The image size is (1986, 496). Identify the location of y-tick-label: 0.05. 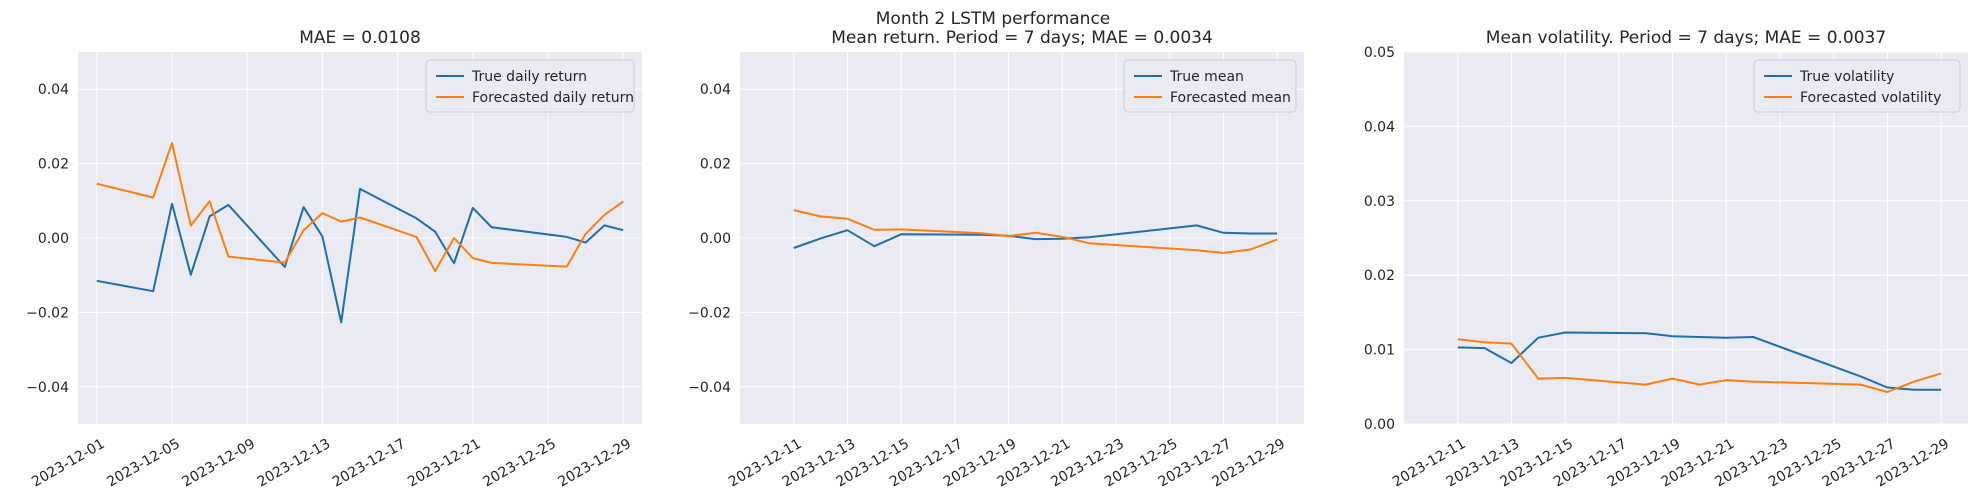
(1379, 53).